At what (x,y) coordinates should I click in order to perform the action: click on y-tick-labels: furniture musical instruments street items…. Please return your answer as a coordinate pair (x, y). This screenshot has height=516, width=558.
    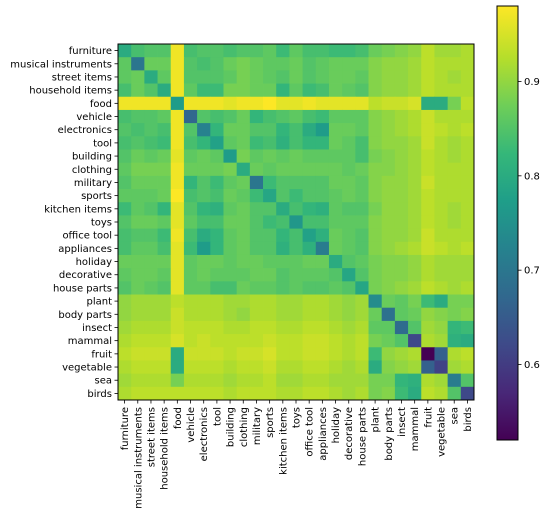
    Looking at the image, I should click on (64, 223).